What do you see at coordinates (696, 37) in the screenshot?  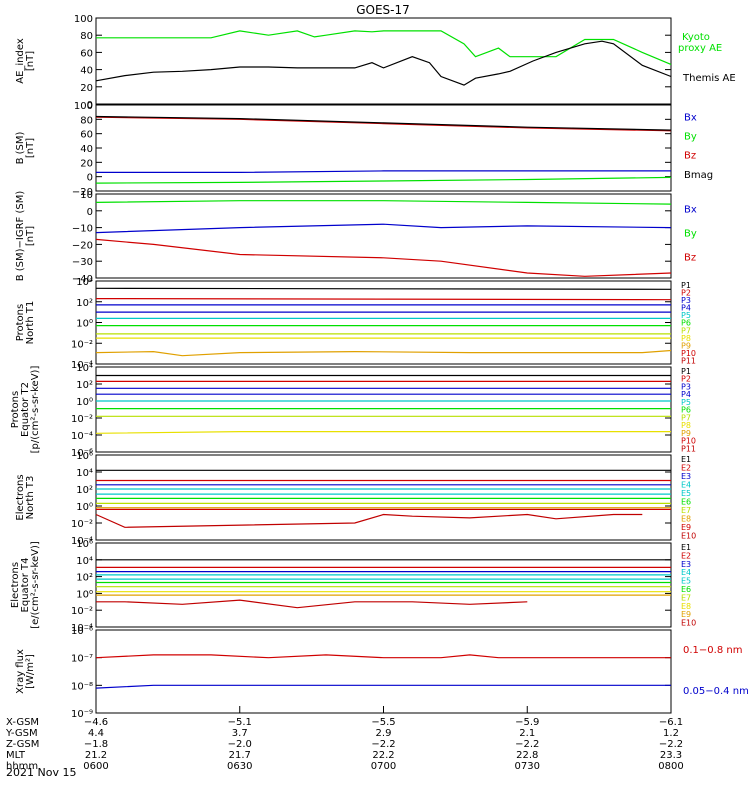 I see `legend-kyoto: Kyoto` at bounding box center [696, 37].